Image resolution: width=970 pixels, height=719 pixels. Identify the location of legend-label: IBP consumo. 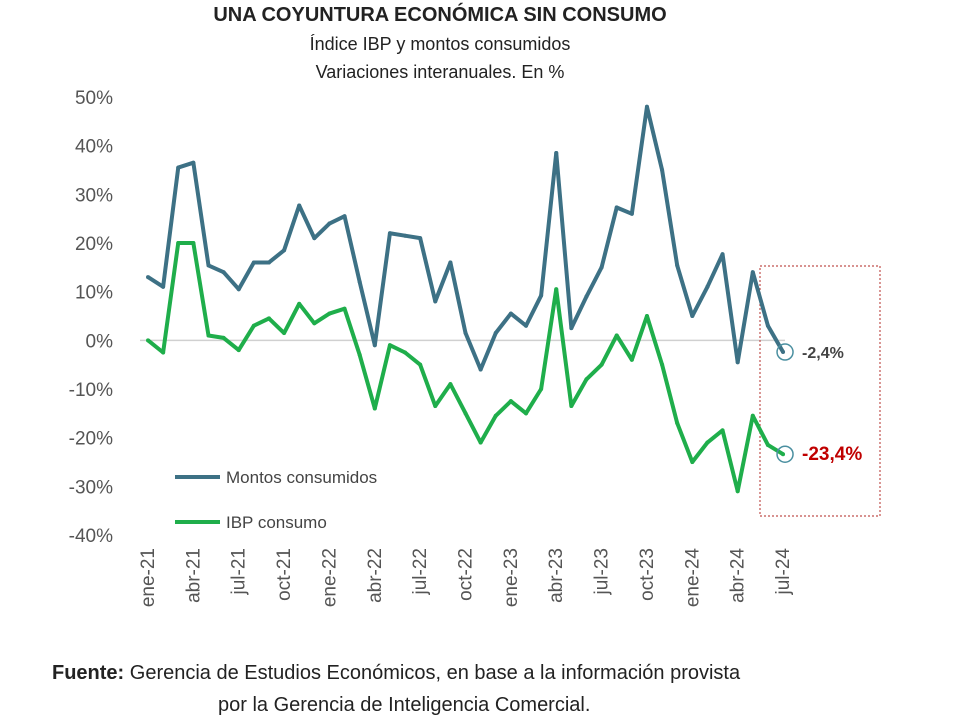
(276, 522).